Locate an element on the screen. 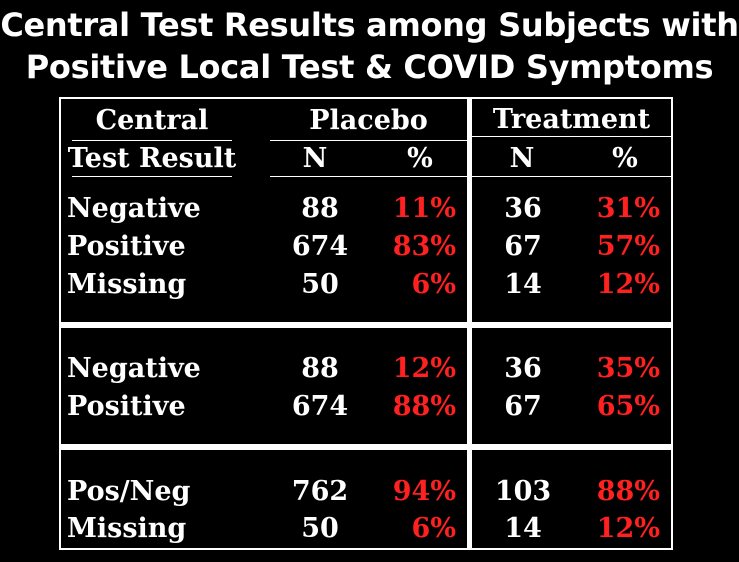  placebo-pct: 12% is located at coordinates (424, 368).